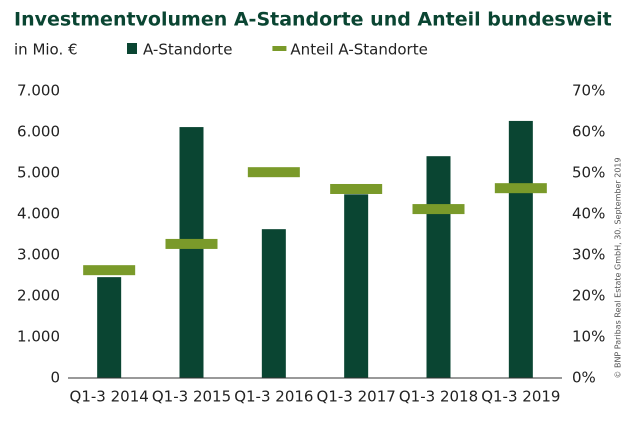  Describe the element at coordinates (588, 337) in the screenshot. I see `y2-tick-label: 10%` at that location.